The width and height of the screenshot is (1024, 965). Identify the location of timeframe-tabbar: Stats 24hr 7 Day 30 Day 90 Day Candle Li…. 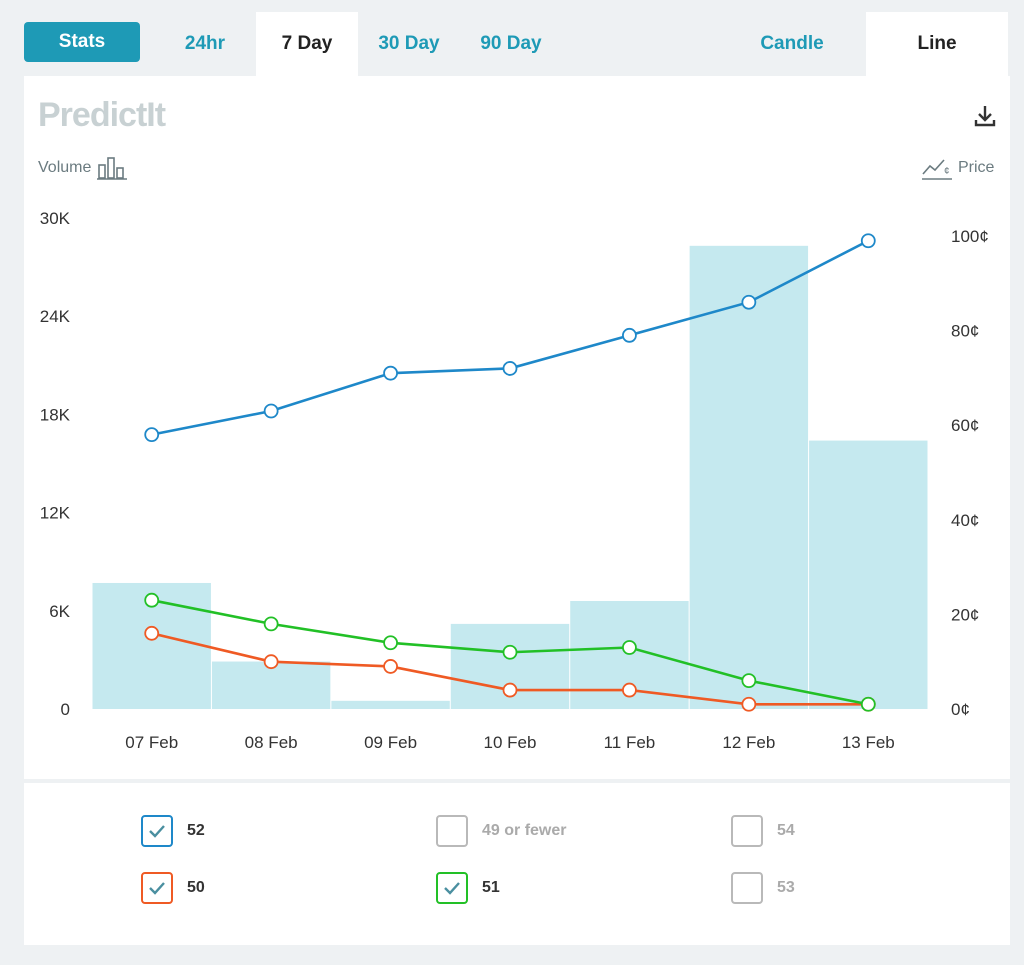
(516, 44).